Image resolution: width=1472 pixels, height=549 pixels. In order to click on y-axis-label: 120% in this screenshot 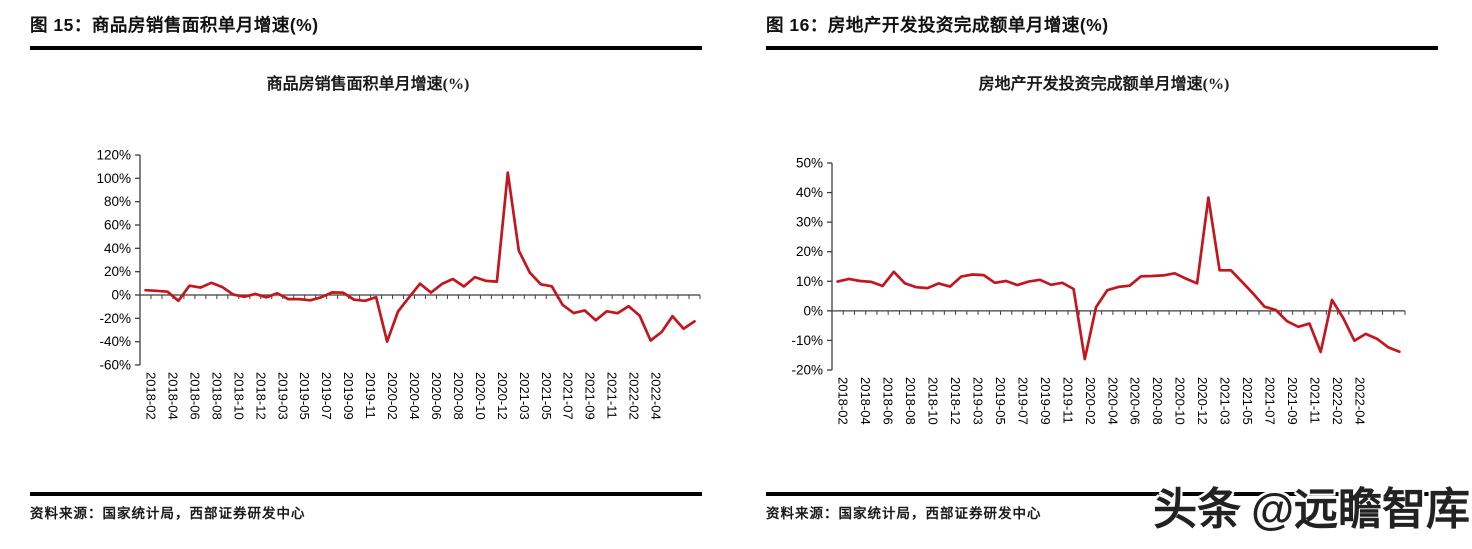, I will do `click(113, 155)`.